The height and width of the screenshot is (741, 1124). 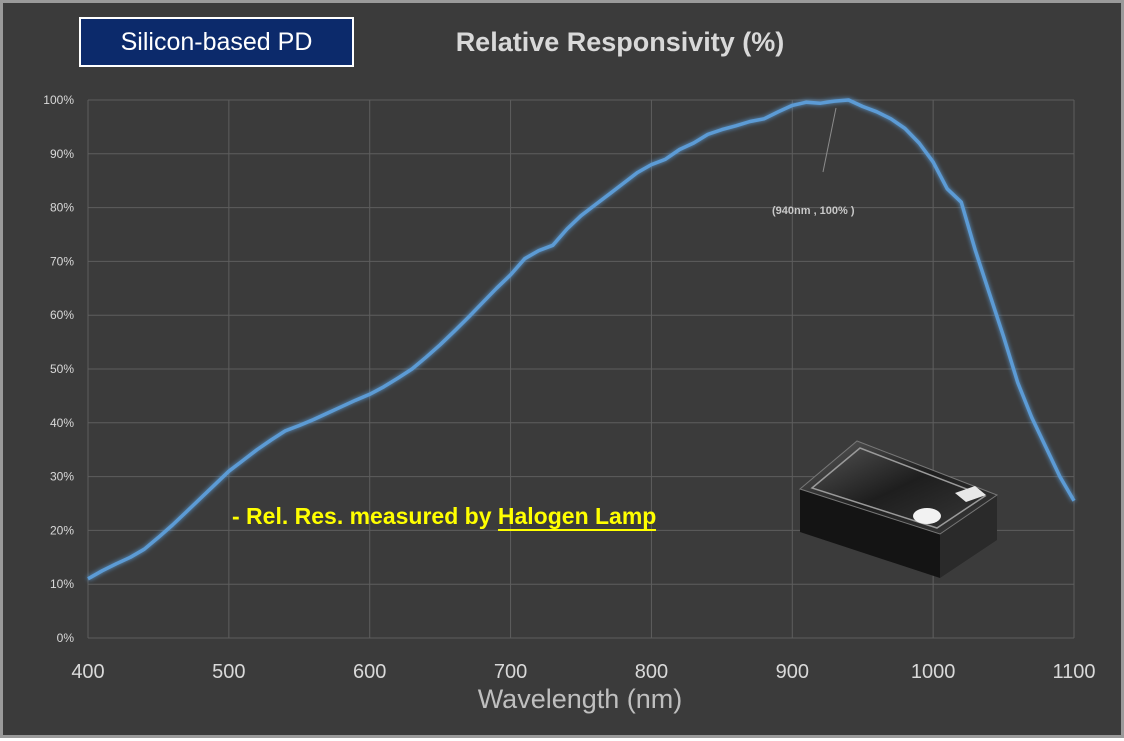 I want to click on y-axis-ticks: 0% 10% 20% 30% 40% 50% 60% 70% 80% 90% 100%, so click(x=58, y=369).